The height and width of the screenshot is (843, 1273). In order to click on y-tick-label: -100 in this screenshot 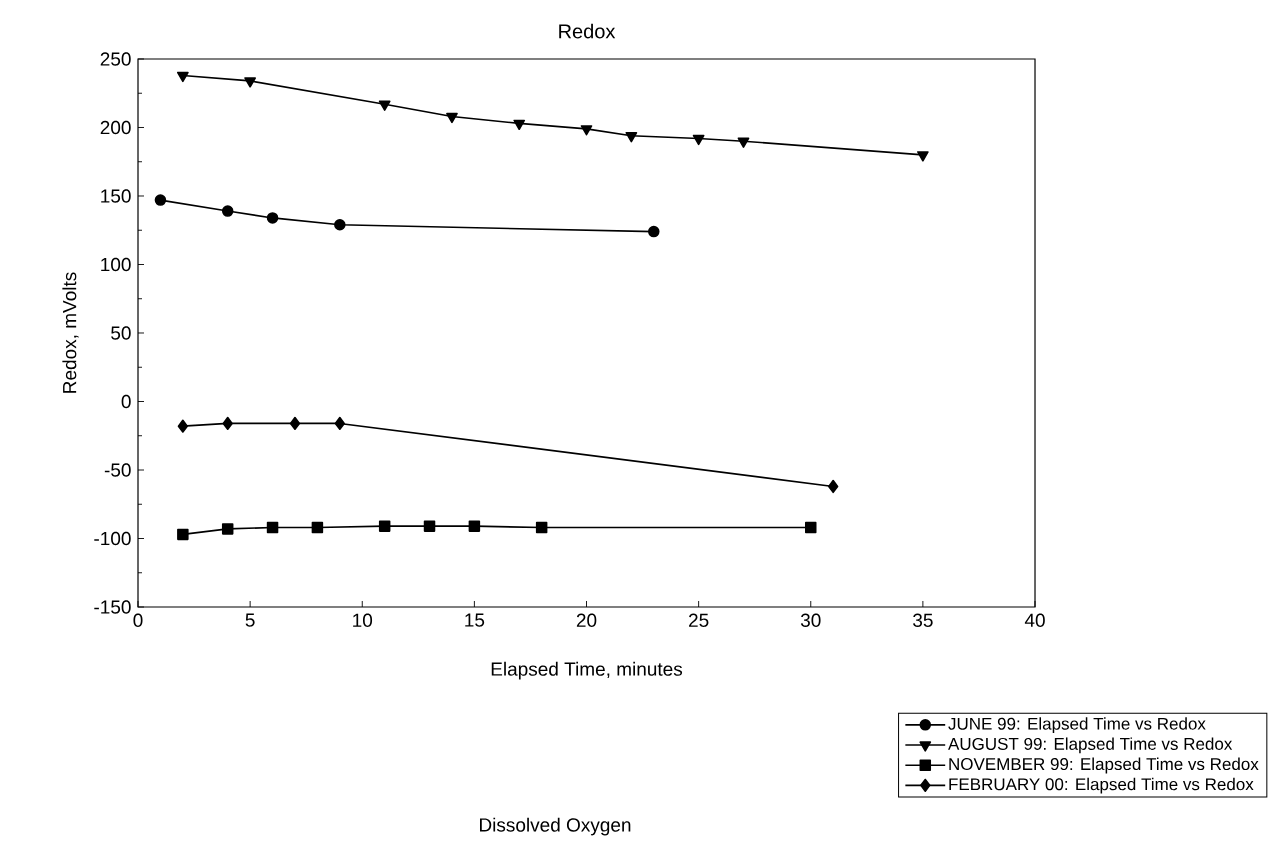, I will do `click(112, 538)`.